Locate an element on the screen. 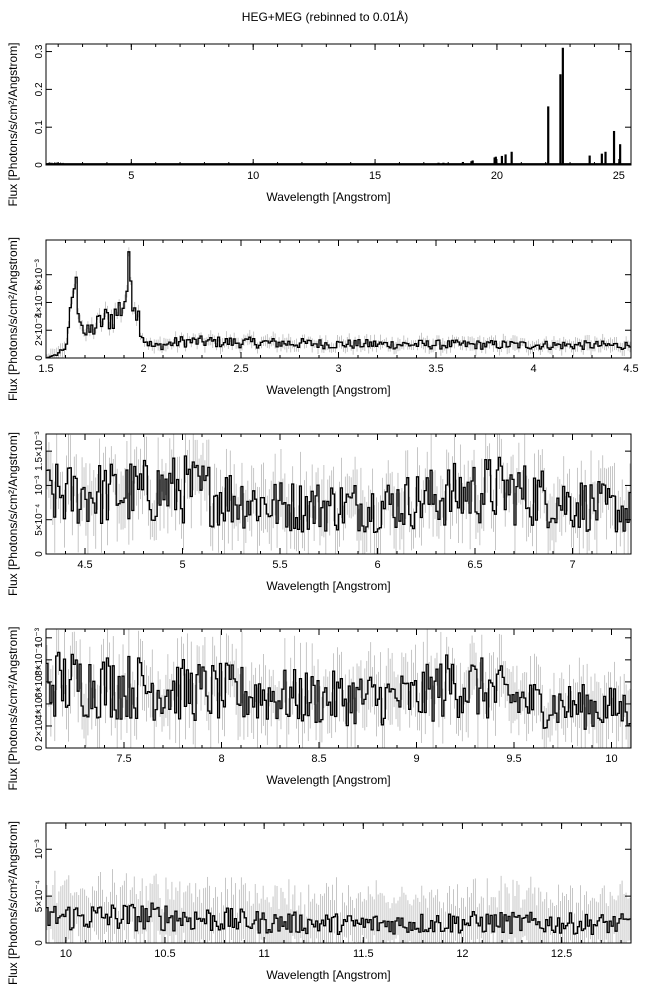 The height and width of the screenshot is (991, 650). y-tick-label: 2×10⁻⁴ is located at coordinates (39, 726).